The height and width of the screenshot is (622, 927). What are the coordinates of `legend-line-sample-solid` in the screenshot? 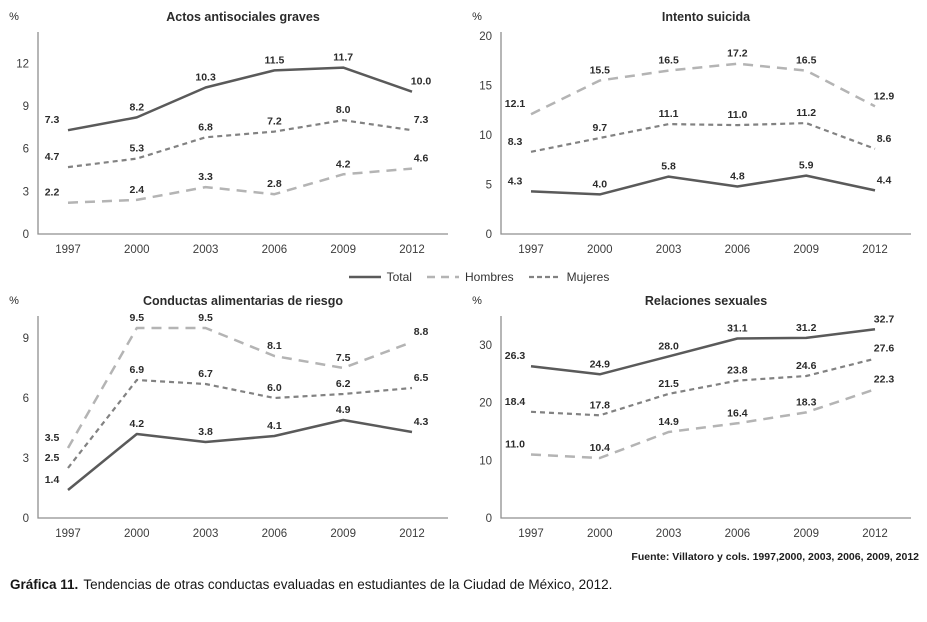 It's located at (364, 277).